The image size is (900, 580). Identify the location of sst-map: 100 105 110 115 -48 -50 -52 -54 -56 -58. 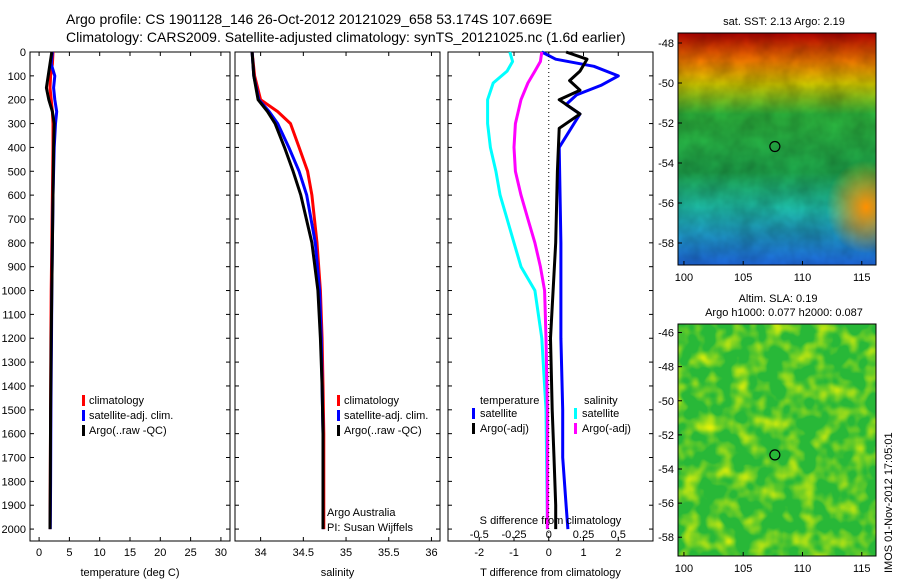
(767, 158).